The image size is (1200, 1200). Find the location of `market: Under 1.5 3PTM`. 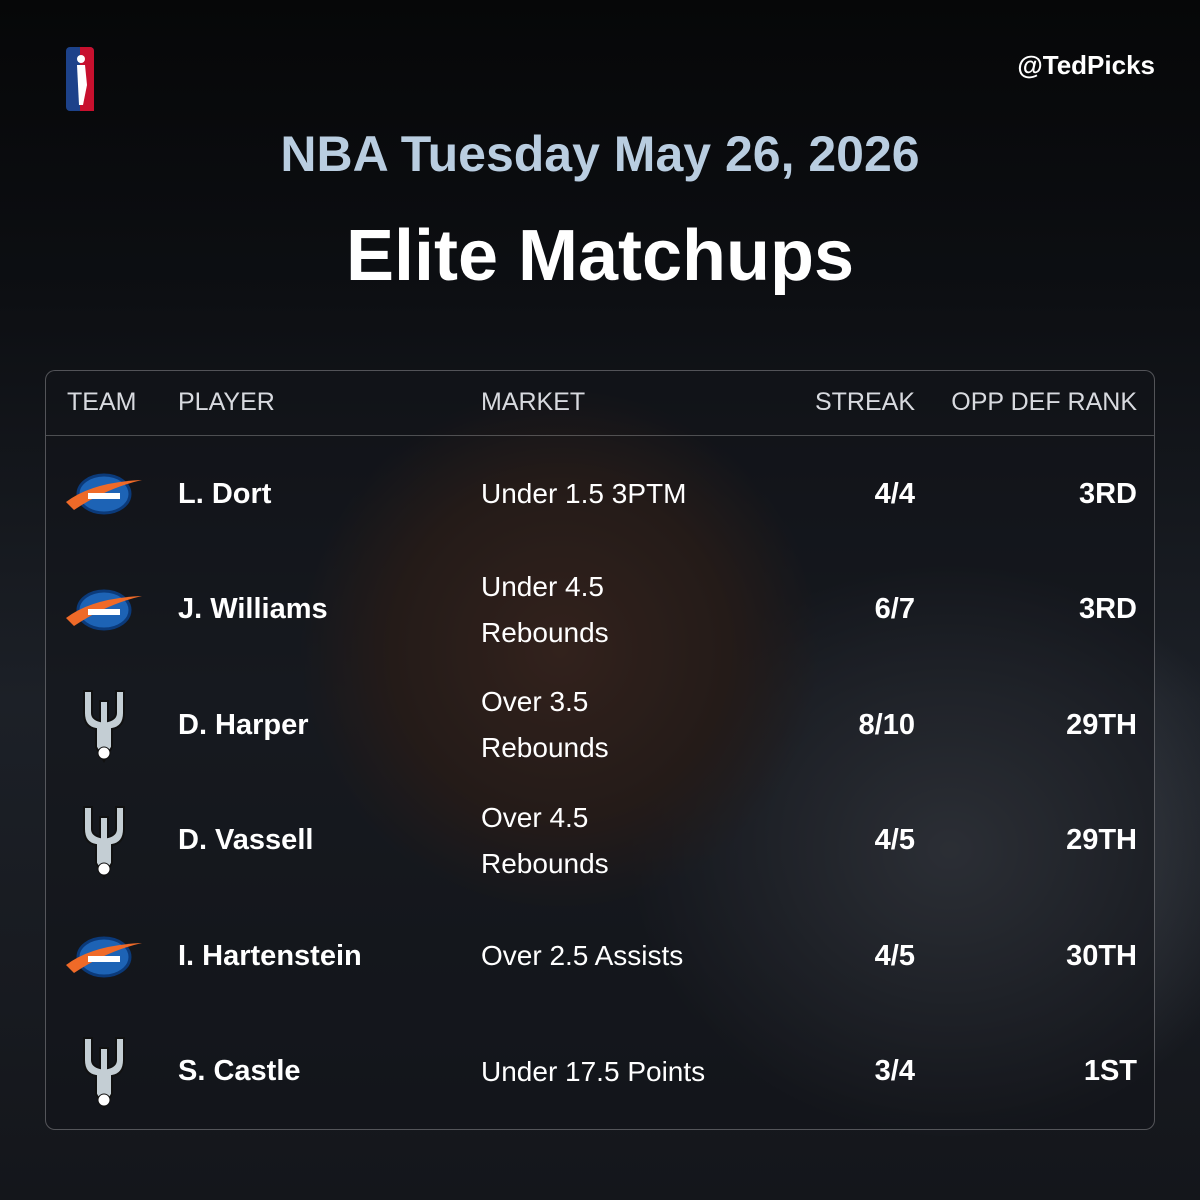

market: Under 1.5 3PTM is located at coordinates (583, 494).